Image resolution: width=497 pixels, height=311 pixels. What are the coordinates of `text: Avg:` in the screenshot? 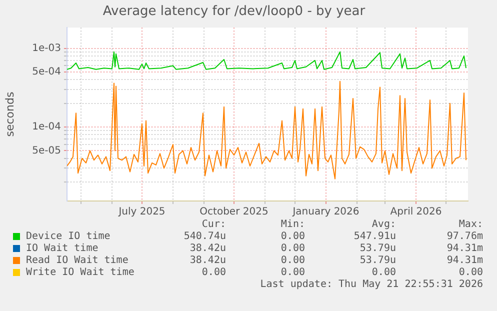 It's located at (384, 225).